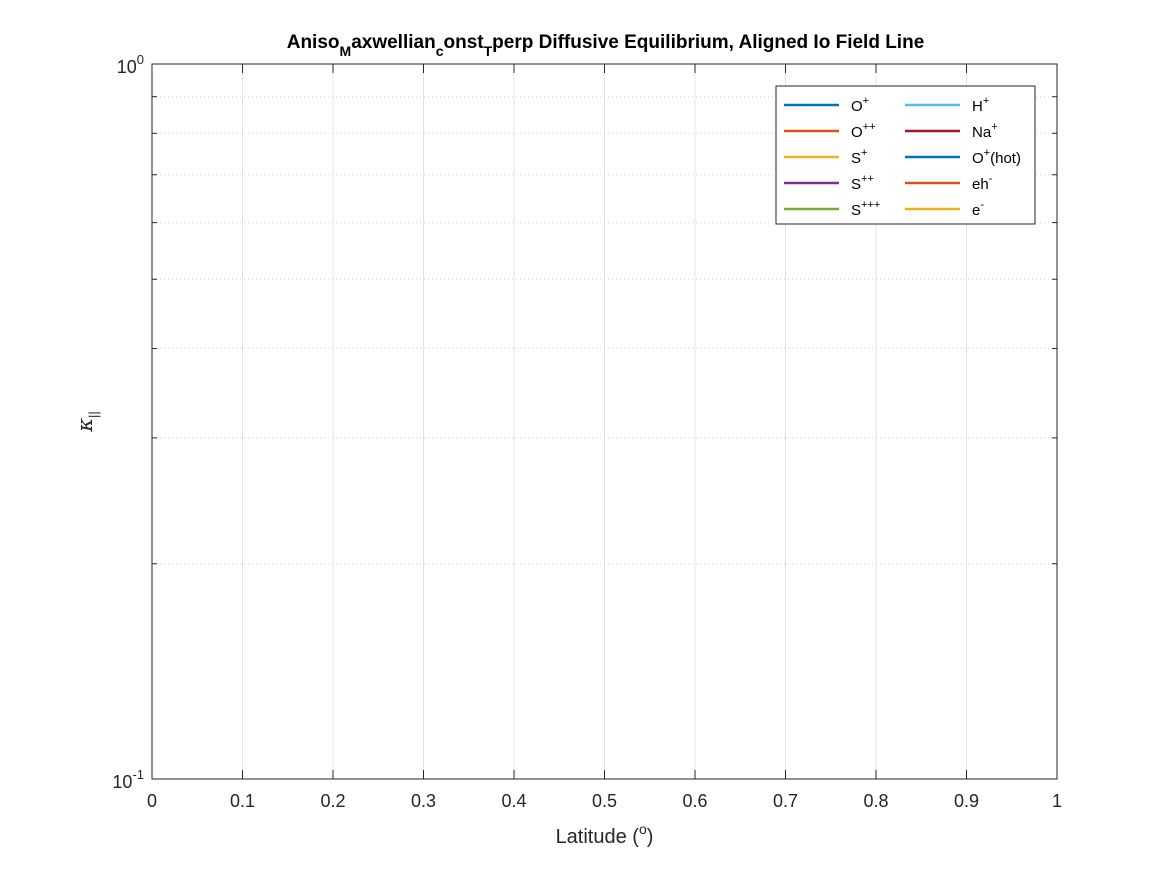  I want to click on title-subscript: c, so click(440, 51).